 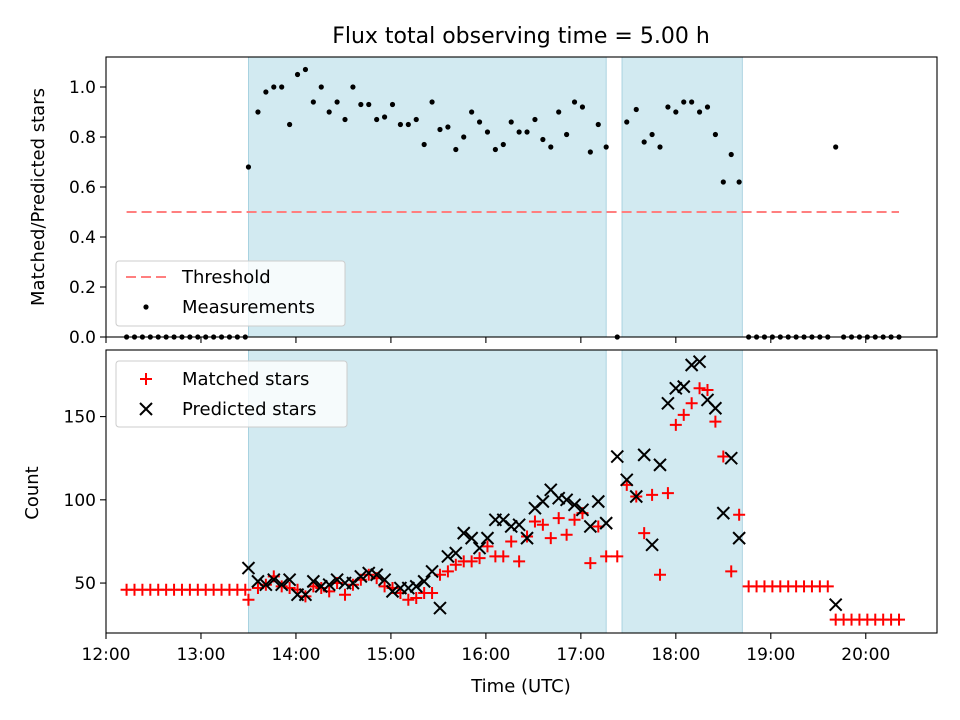 I want to click on top-y-tick-label: 0.2, so click(x=82, y=288).